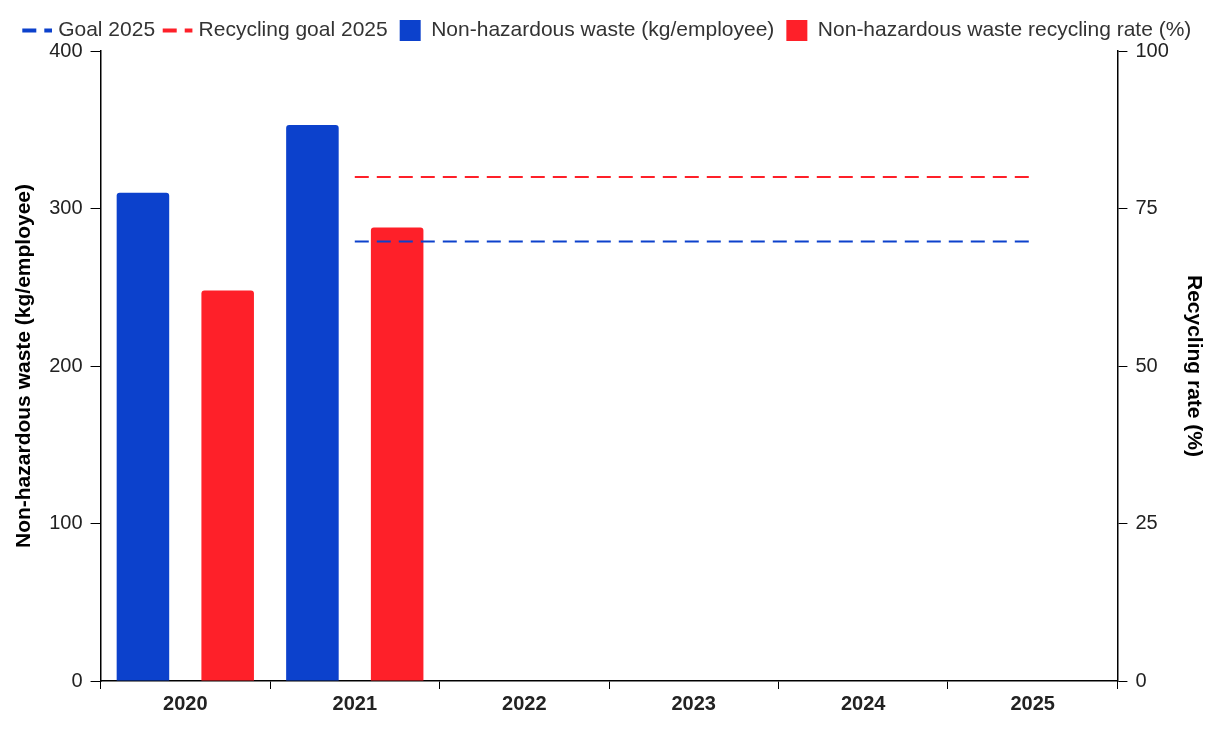 The image size is (1220, 729). Describe the element at coordinates (603, 29) in the screenshot. I see `legend-label: Non-hazardous waste (kg/employee)` at that location.